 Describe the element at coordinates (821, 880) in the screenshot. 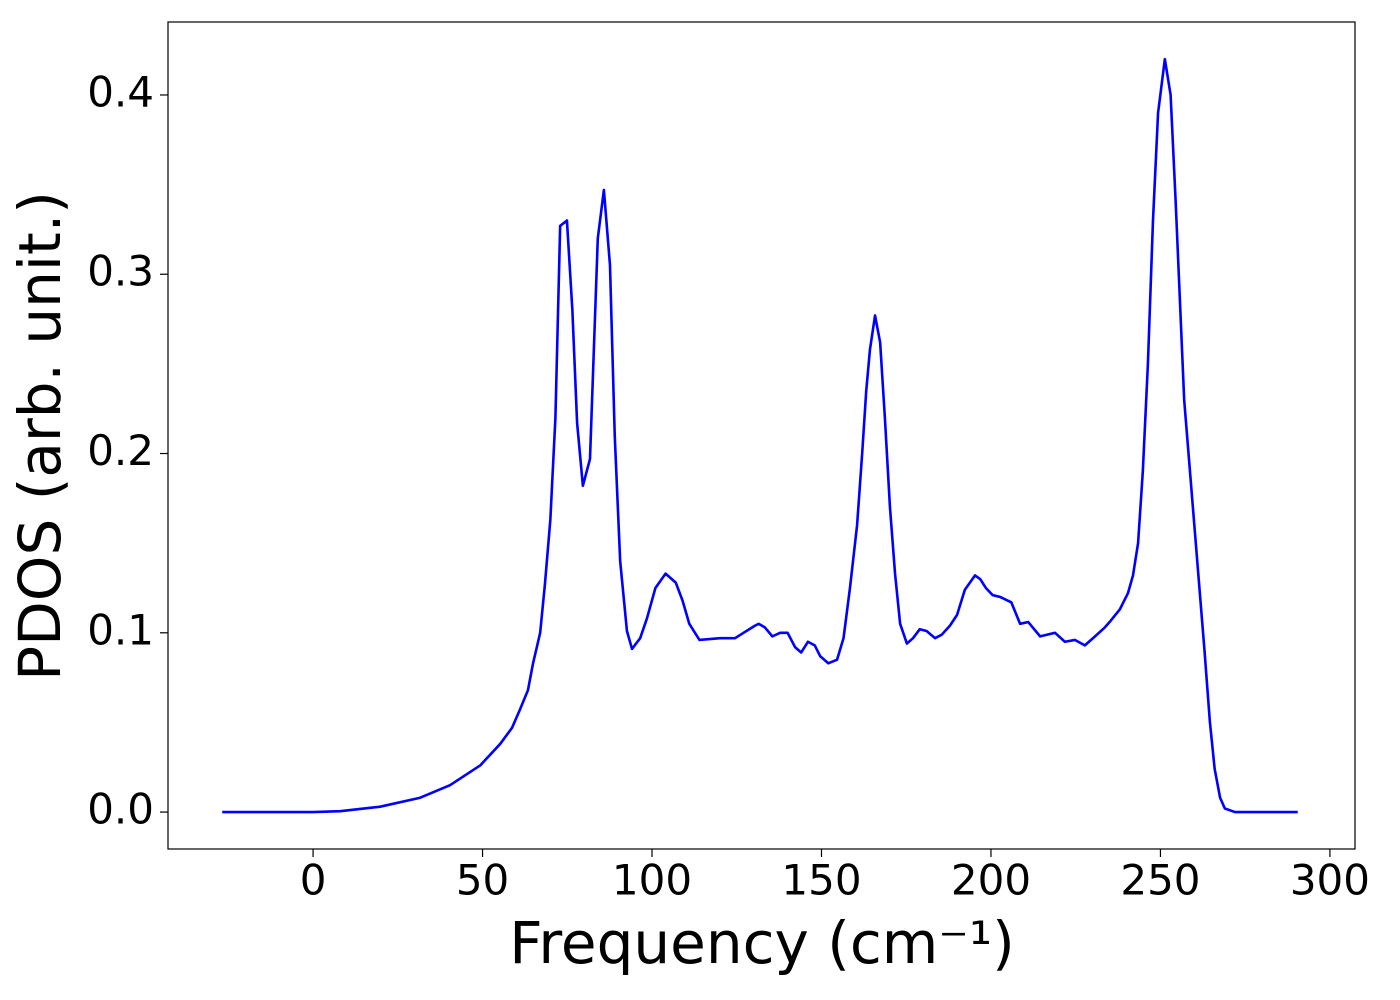

I see `x-tick-label: 150` at that location.